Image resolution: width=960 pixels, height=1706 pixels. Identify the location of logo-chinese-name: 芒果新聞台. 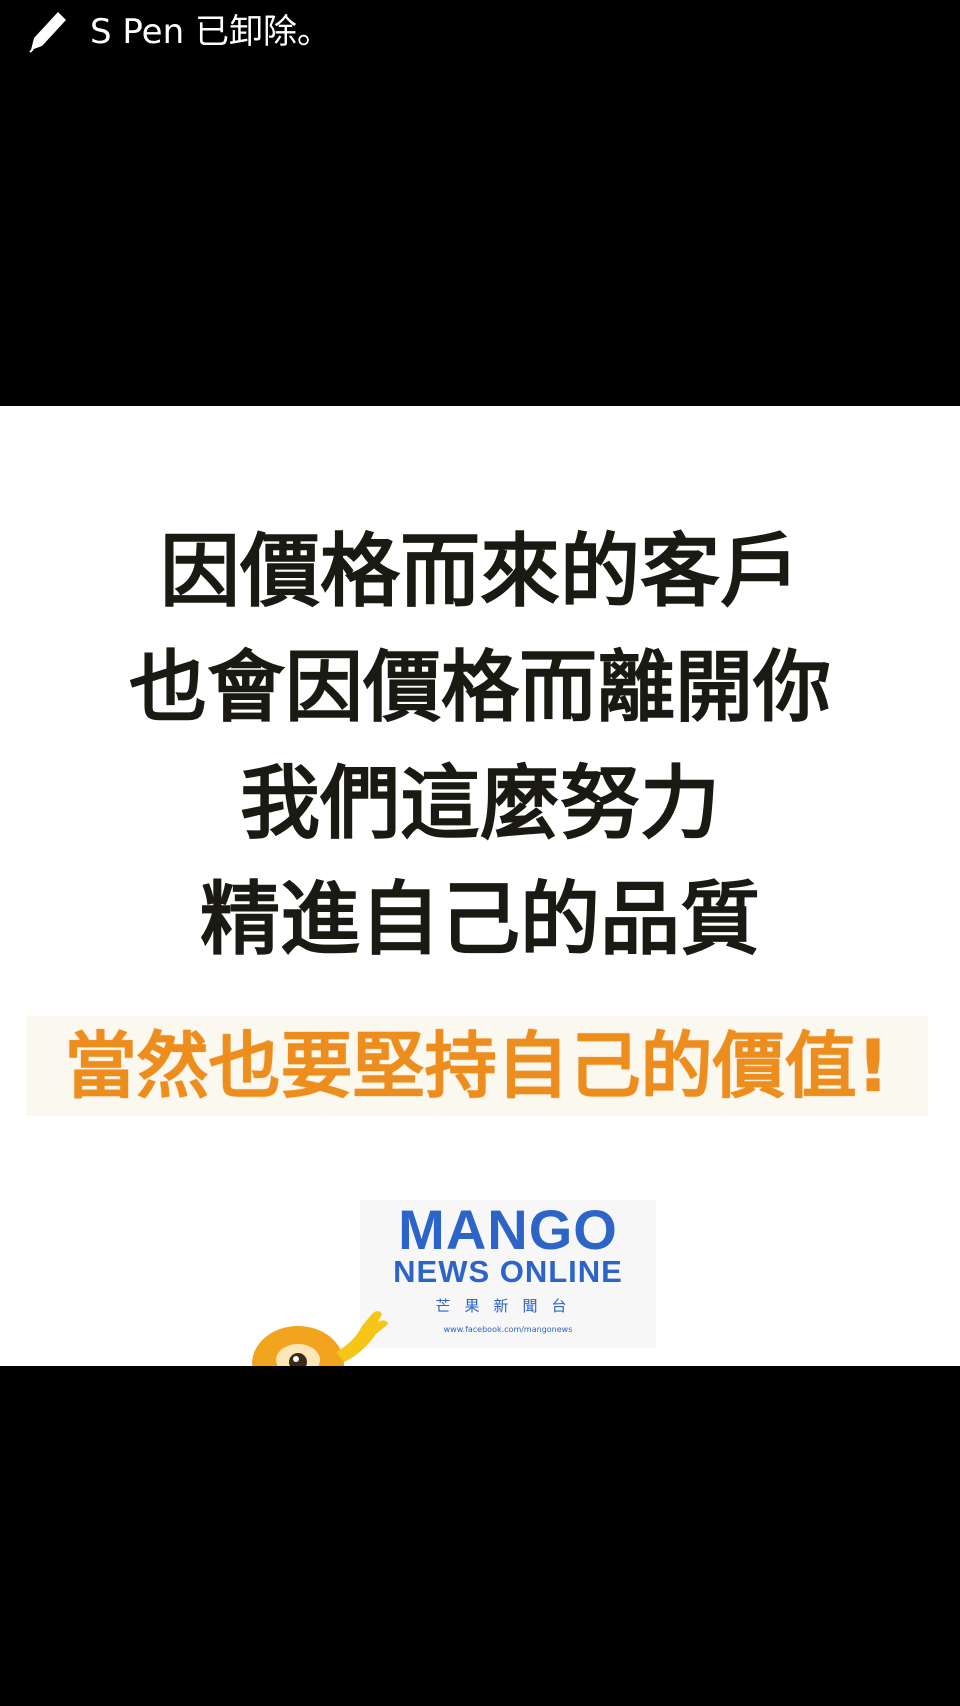
(508, 1306).